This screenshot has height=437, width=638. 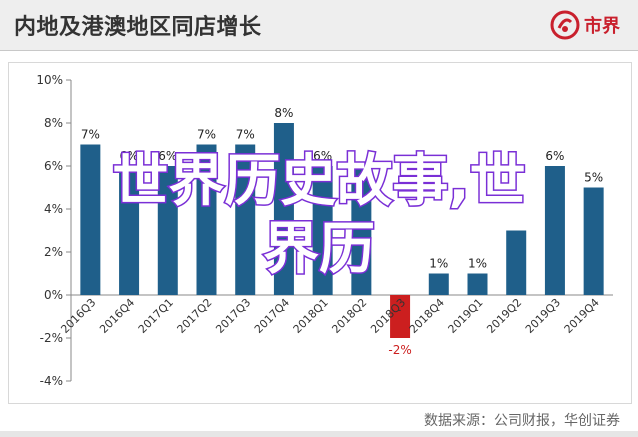 I want to click on x-tick-label: 2019Q4, so click(x=582, y=316).